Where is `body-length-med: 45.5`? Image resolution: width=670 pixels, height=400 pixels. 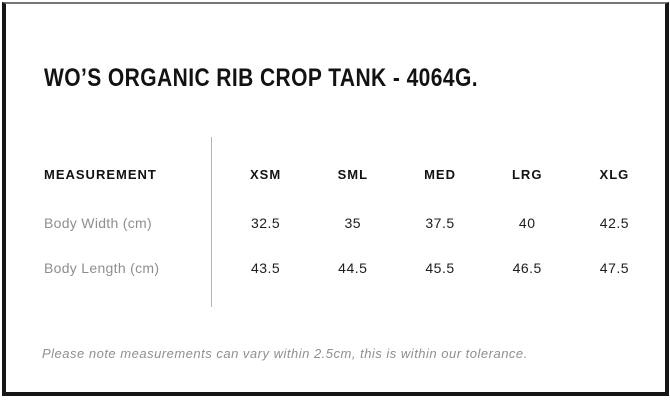
body-length-med: 45.5 is located at coordinates (440, 268).